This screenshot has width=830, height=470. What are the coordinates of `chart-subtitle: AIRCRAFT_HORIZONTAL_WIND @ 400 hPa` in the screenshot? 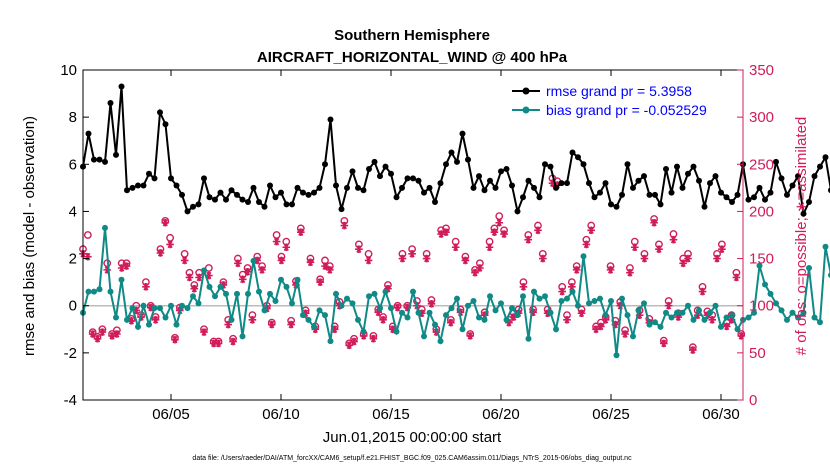 It's located at (412, 57).